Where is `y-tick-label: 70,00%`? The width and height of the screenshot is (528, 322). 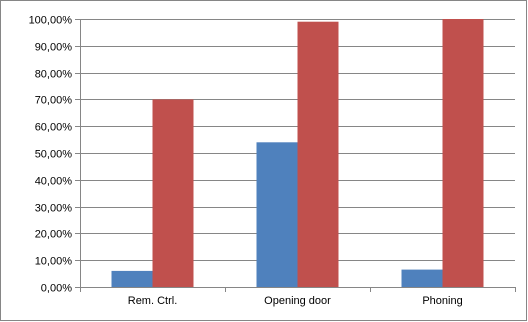
y-tick-label: 70,00% is located at coordinates (54, 101).